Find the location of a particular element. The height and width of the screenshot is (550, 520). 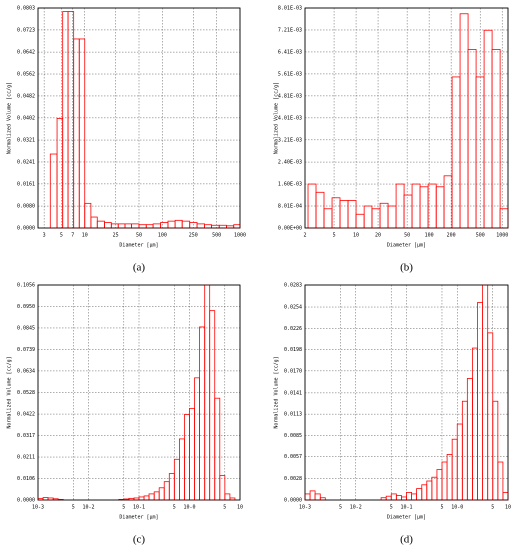

y-tick-label: 7.21E-03 is located at coordinates (290, 30).